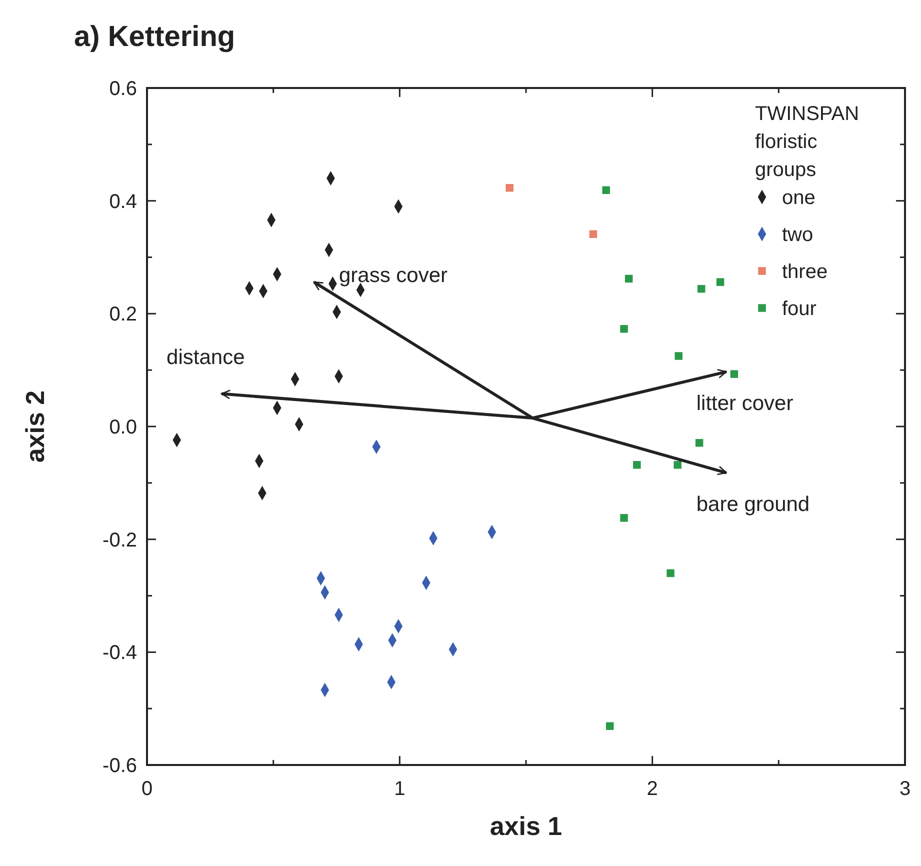  Describe the element at coordinates (805, 272) in the screenshot. I see `legend-label: three` at that location.